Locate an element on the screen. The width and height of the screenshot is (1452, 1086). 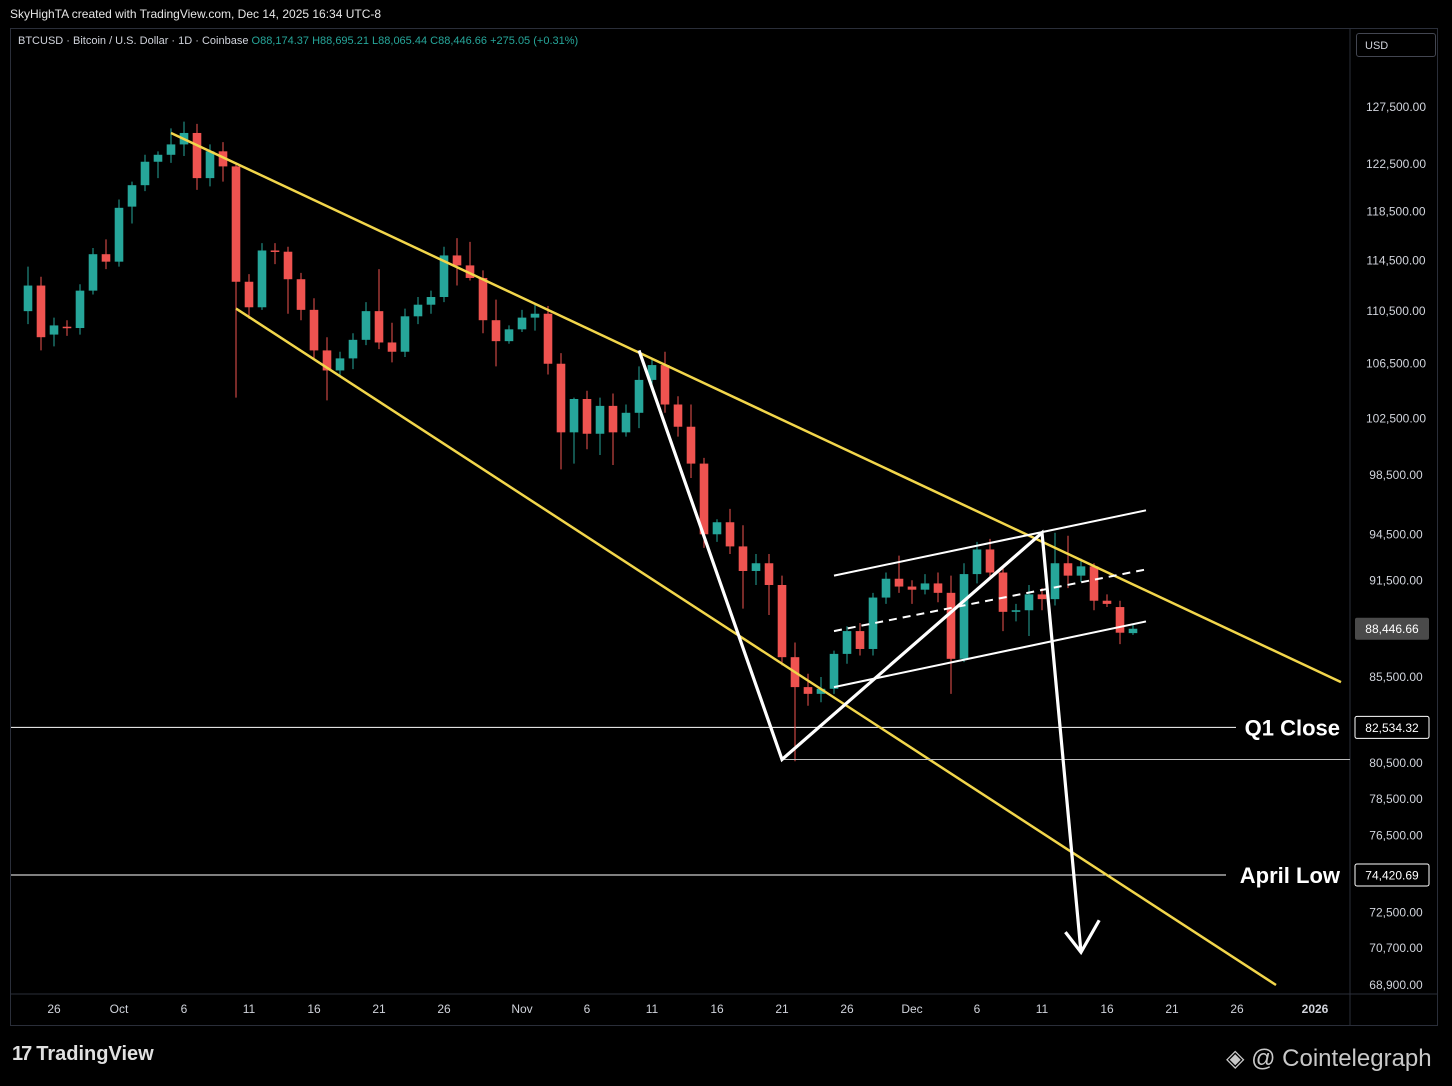
tradingview-logo-icon: 17 is located at coordinates (22, 1054).